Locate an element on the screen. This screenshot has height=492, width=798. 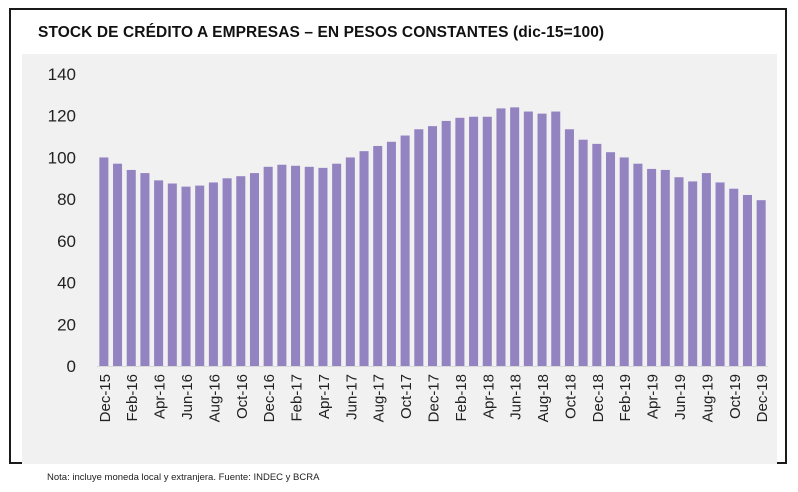
y-tick-label: 140 is located at coordinates (62, 74).